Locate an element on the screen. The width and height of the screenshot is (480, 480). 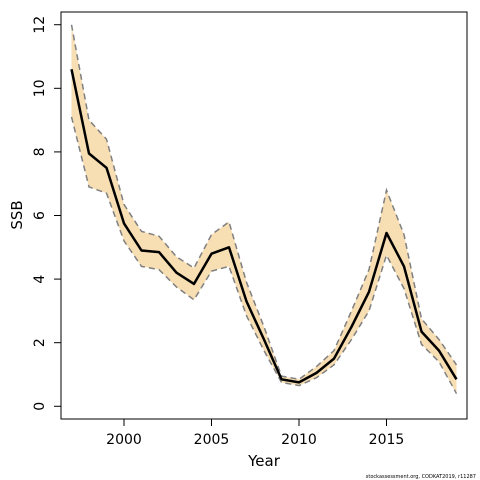
y-tick-label: 12 is located at coordinates (40, 25).